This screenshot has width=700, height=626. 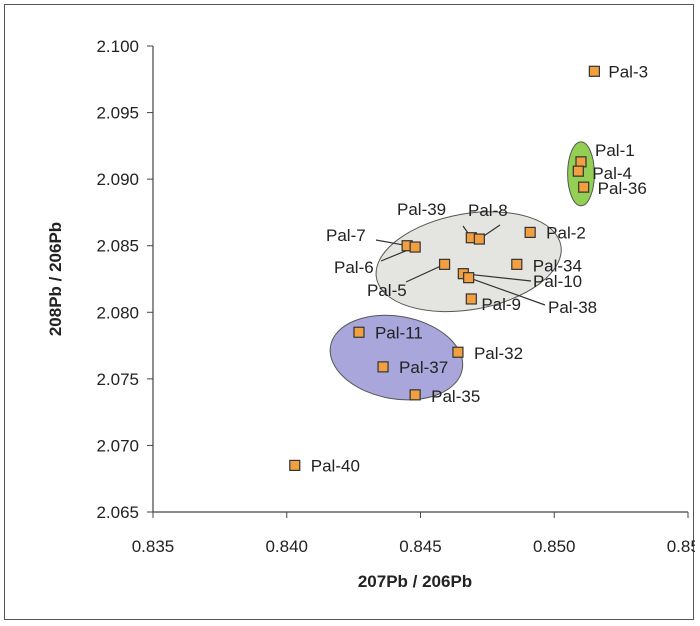 What do you see at coordinates (615, 150) in the screenshot?
I see `point-label: Pal-1` at bounding box center [615, 150].